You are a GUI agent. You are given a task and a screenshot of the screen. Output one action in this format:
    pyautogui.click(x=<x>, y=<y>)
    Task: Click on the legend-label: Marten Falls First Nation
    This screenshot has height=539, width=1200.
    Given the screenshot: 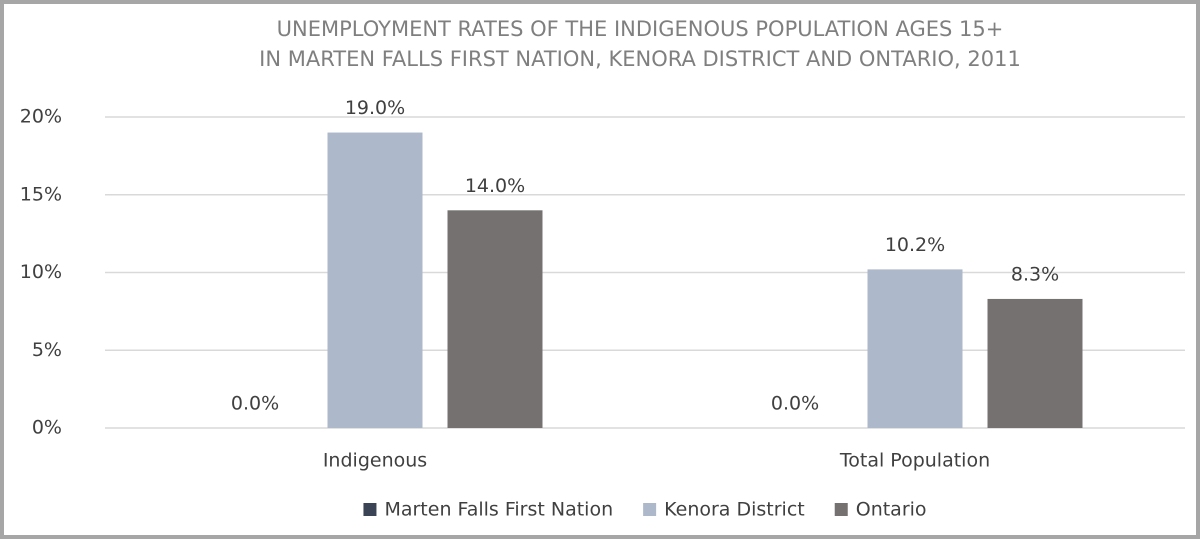 What is the action you would take?
    pyautogui.click(x=498, y=510)
    